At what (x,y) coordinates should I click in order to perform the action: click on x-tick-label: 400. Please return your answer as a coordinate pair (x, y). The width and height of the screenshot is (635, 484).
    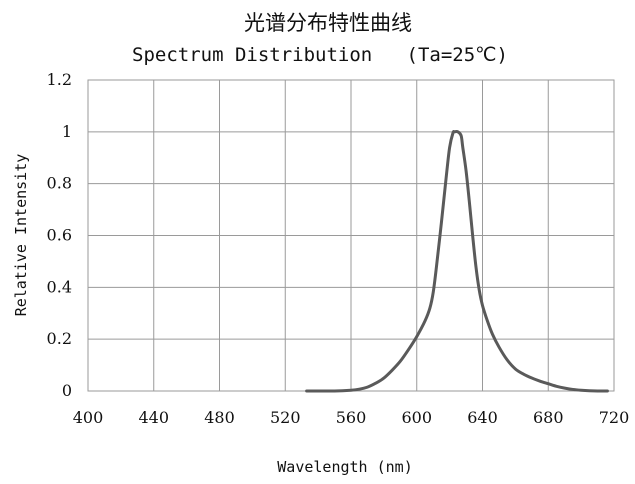
    Looking at the image, I should click on (88, 417).